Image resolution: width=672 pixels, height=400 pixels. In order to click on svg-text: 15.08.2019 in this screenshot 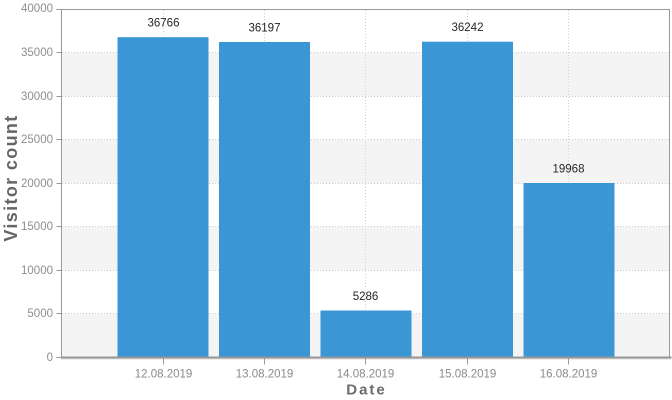, I will do `click(468, 375)`.